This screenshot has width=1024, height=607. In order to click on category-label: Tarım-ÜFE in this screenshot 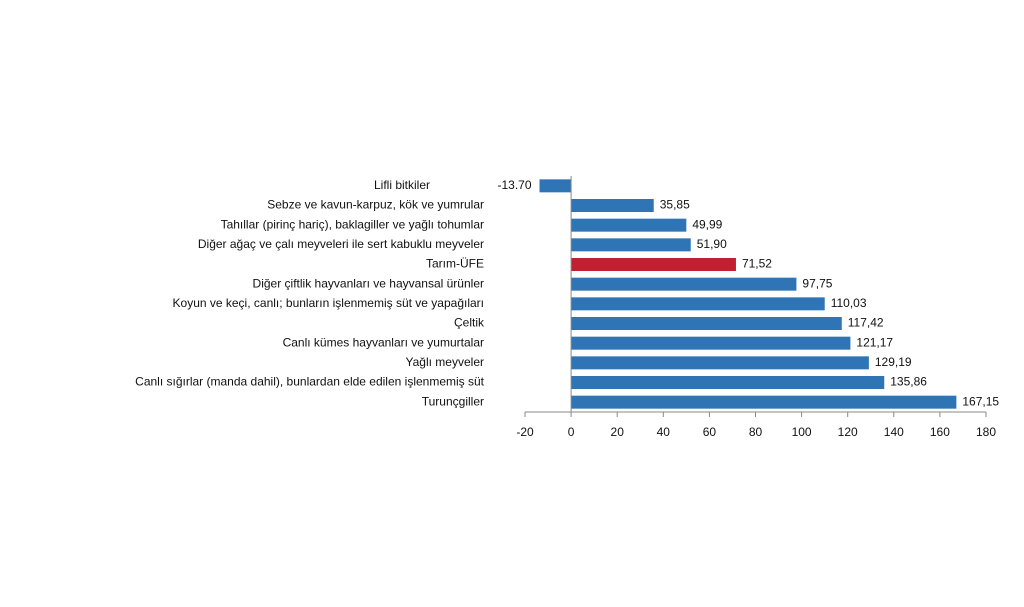, I will do `click(455, 264)`.